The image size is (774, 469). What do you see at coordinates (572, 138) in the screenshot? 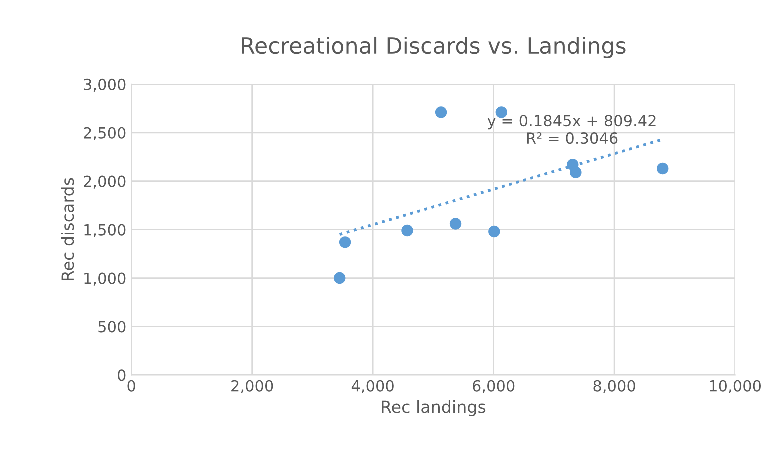
I see `annotation: R² = 0.3046` at bounding box center [572, 138].